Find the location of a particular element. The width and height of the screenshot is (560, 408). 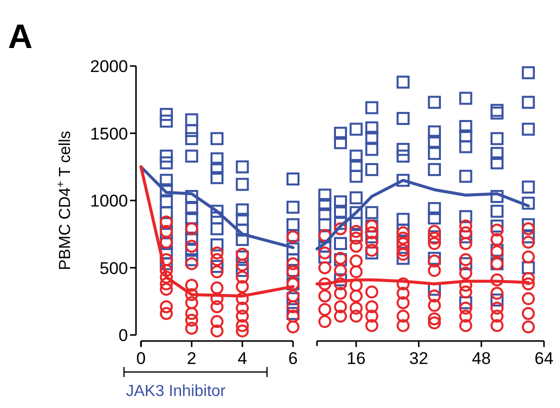

x-tick-label: 32 is located at coordinates (418, 358).